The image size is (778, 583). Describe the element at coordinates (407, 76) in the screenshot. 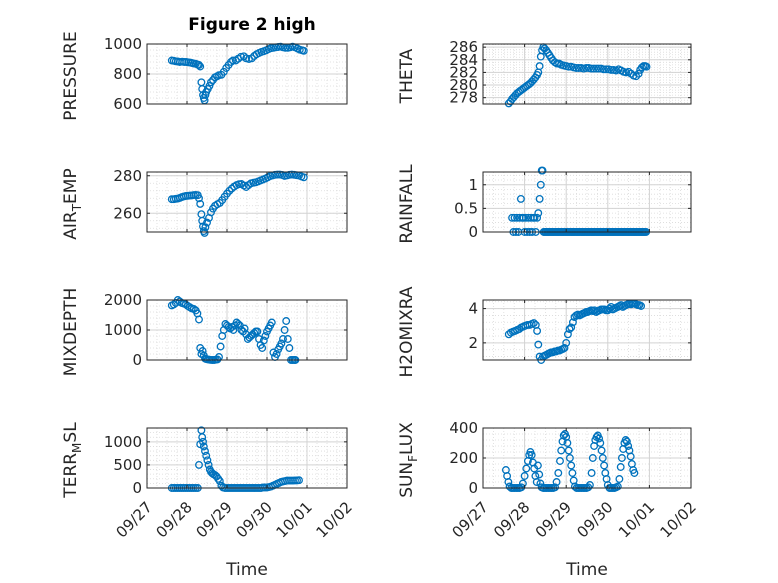

I see `y-axis-label: THETA` at that location.